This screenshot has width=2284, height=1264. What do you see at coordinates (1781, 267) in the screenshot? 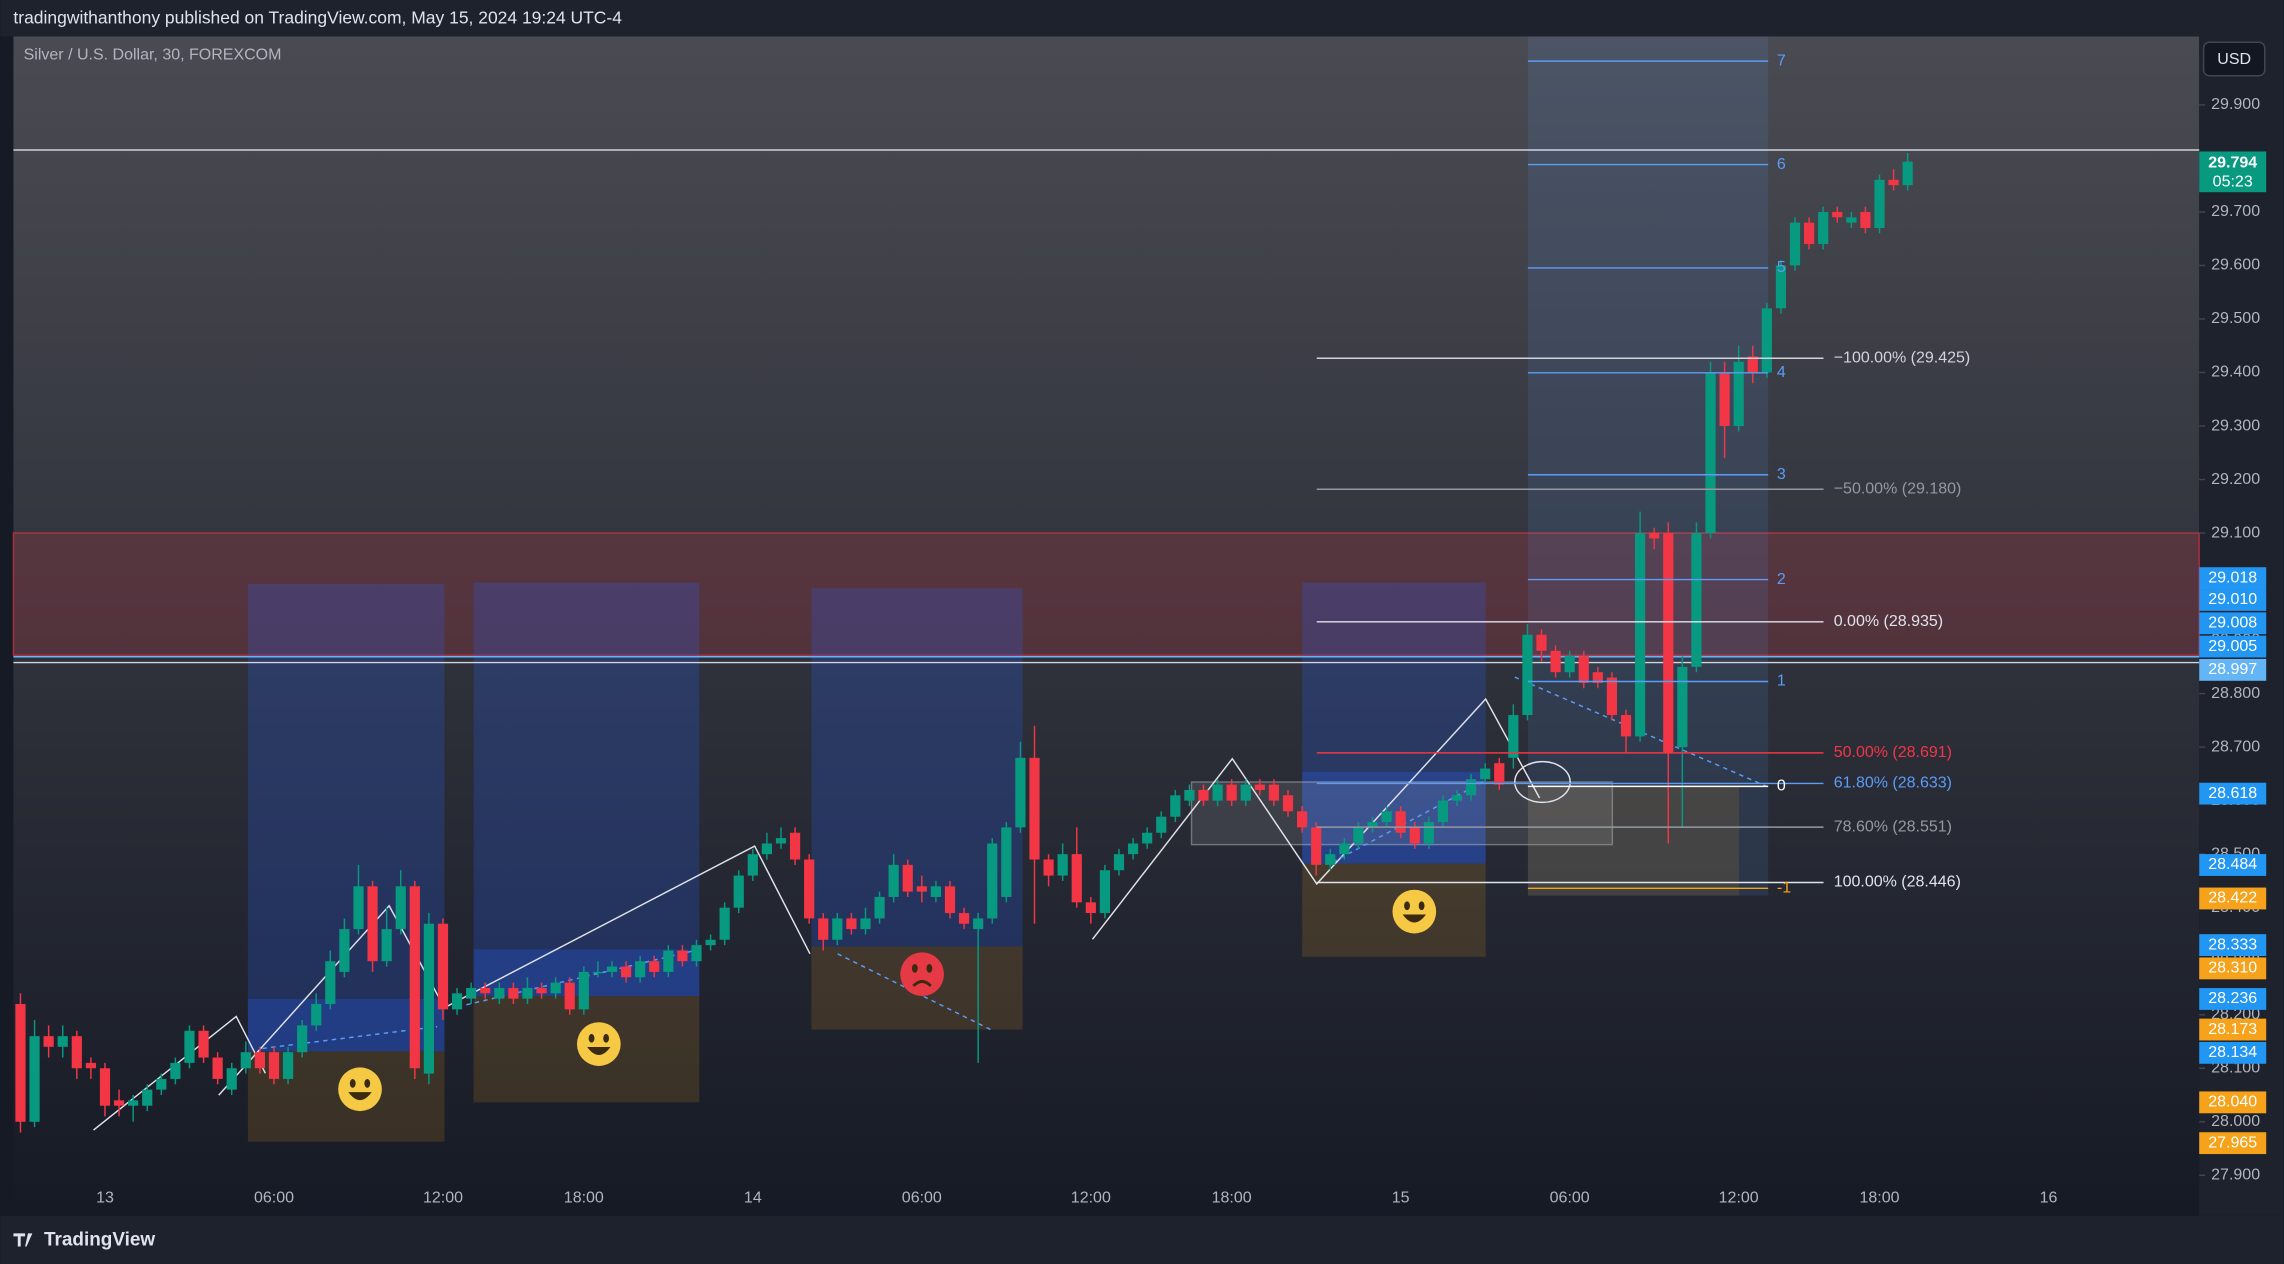
I see `fib-extension-label: 5` at bounding box center [1781, 267].